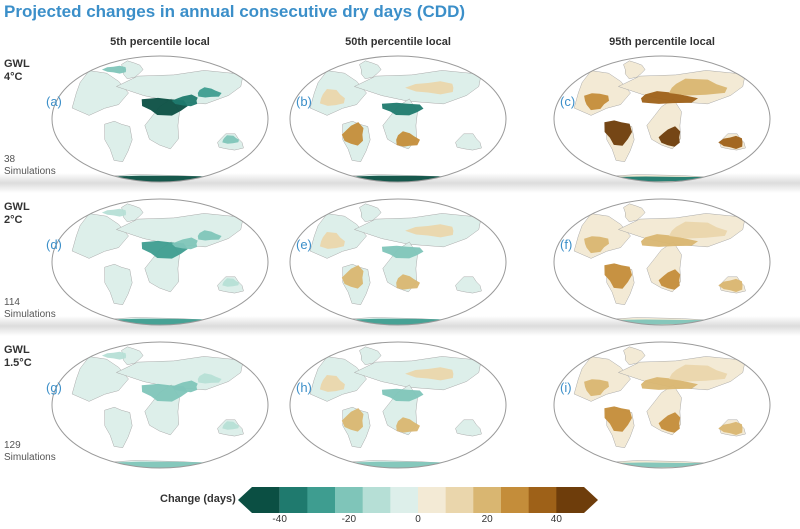  Describe the element at coordinates (566, 387) in the screenshot. I see `panel-label: (i)` at that location.